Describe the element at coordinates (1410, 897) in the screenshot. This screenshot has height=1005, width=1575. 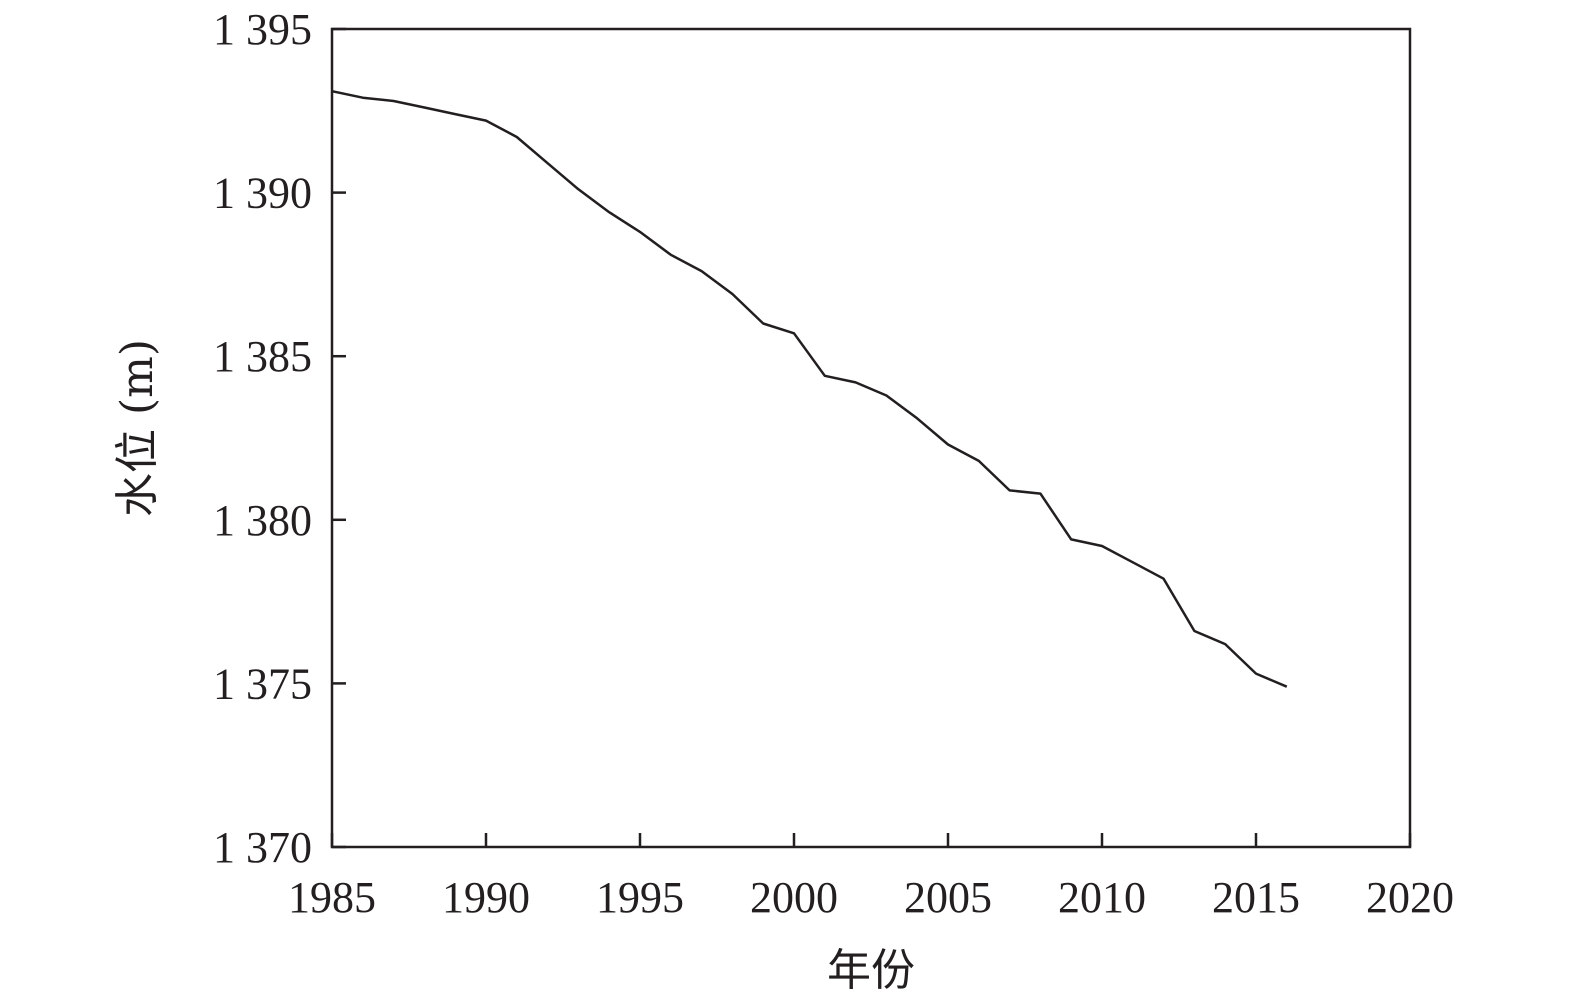
I see `x-tick-label: 2020` at that location.